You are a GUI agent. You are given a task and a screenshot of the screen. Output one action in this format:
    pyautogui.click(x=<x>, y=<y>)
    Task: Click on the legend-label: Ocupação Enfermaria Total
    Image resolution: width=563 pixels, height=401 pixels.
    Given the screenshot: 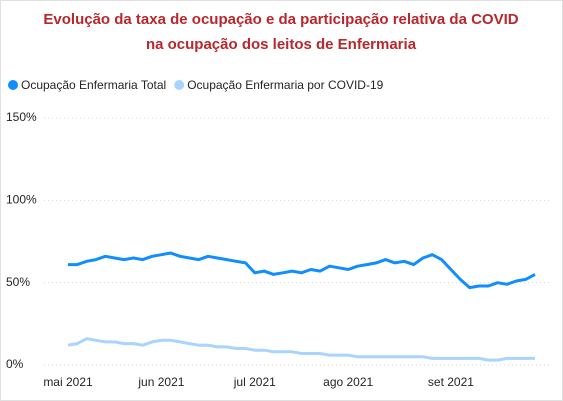 What is the action you would take?
    pyautogui.click(x=93, y=85)
    